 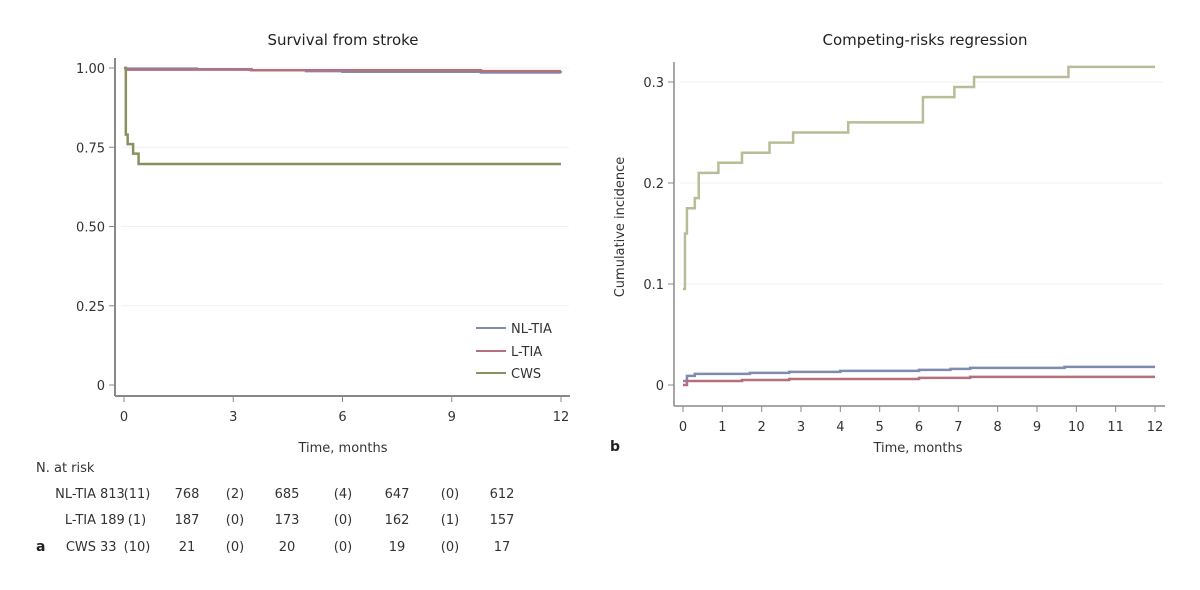 What do you see at coordinates (235, 494) in the screenshot?
I see `at-risk-cell: (2)` at bounding box center [235, 494].